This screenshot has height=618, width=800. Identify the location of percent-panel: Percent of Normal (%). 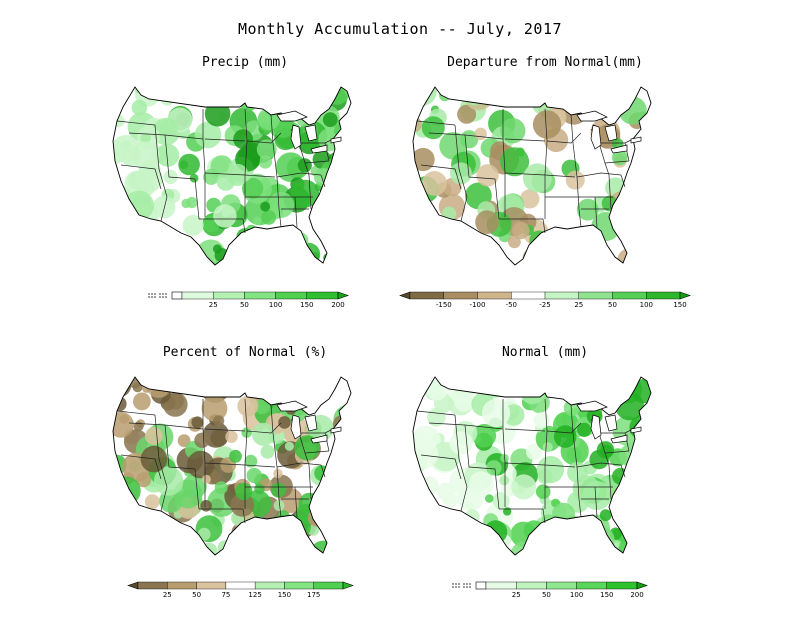
(245, 460).